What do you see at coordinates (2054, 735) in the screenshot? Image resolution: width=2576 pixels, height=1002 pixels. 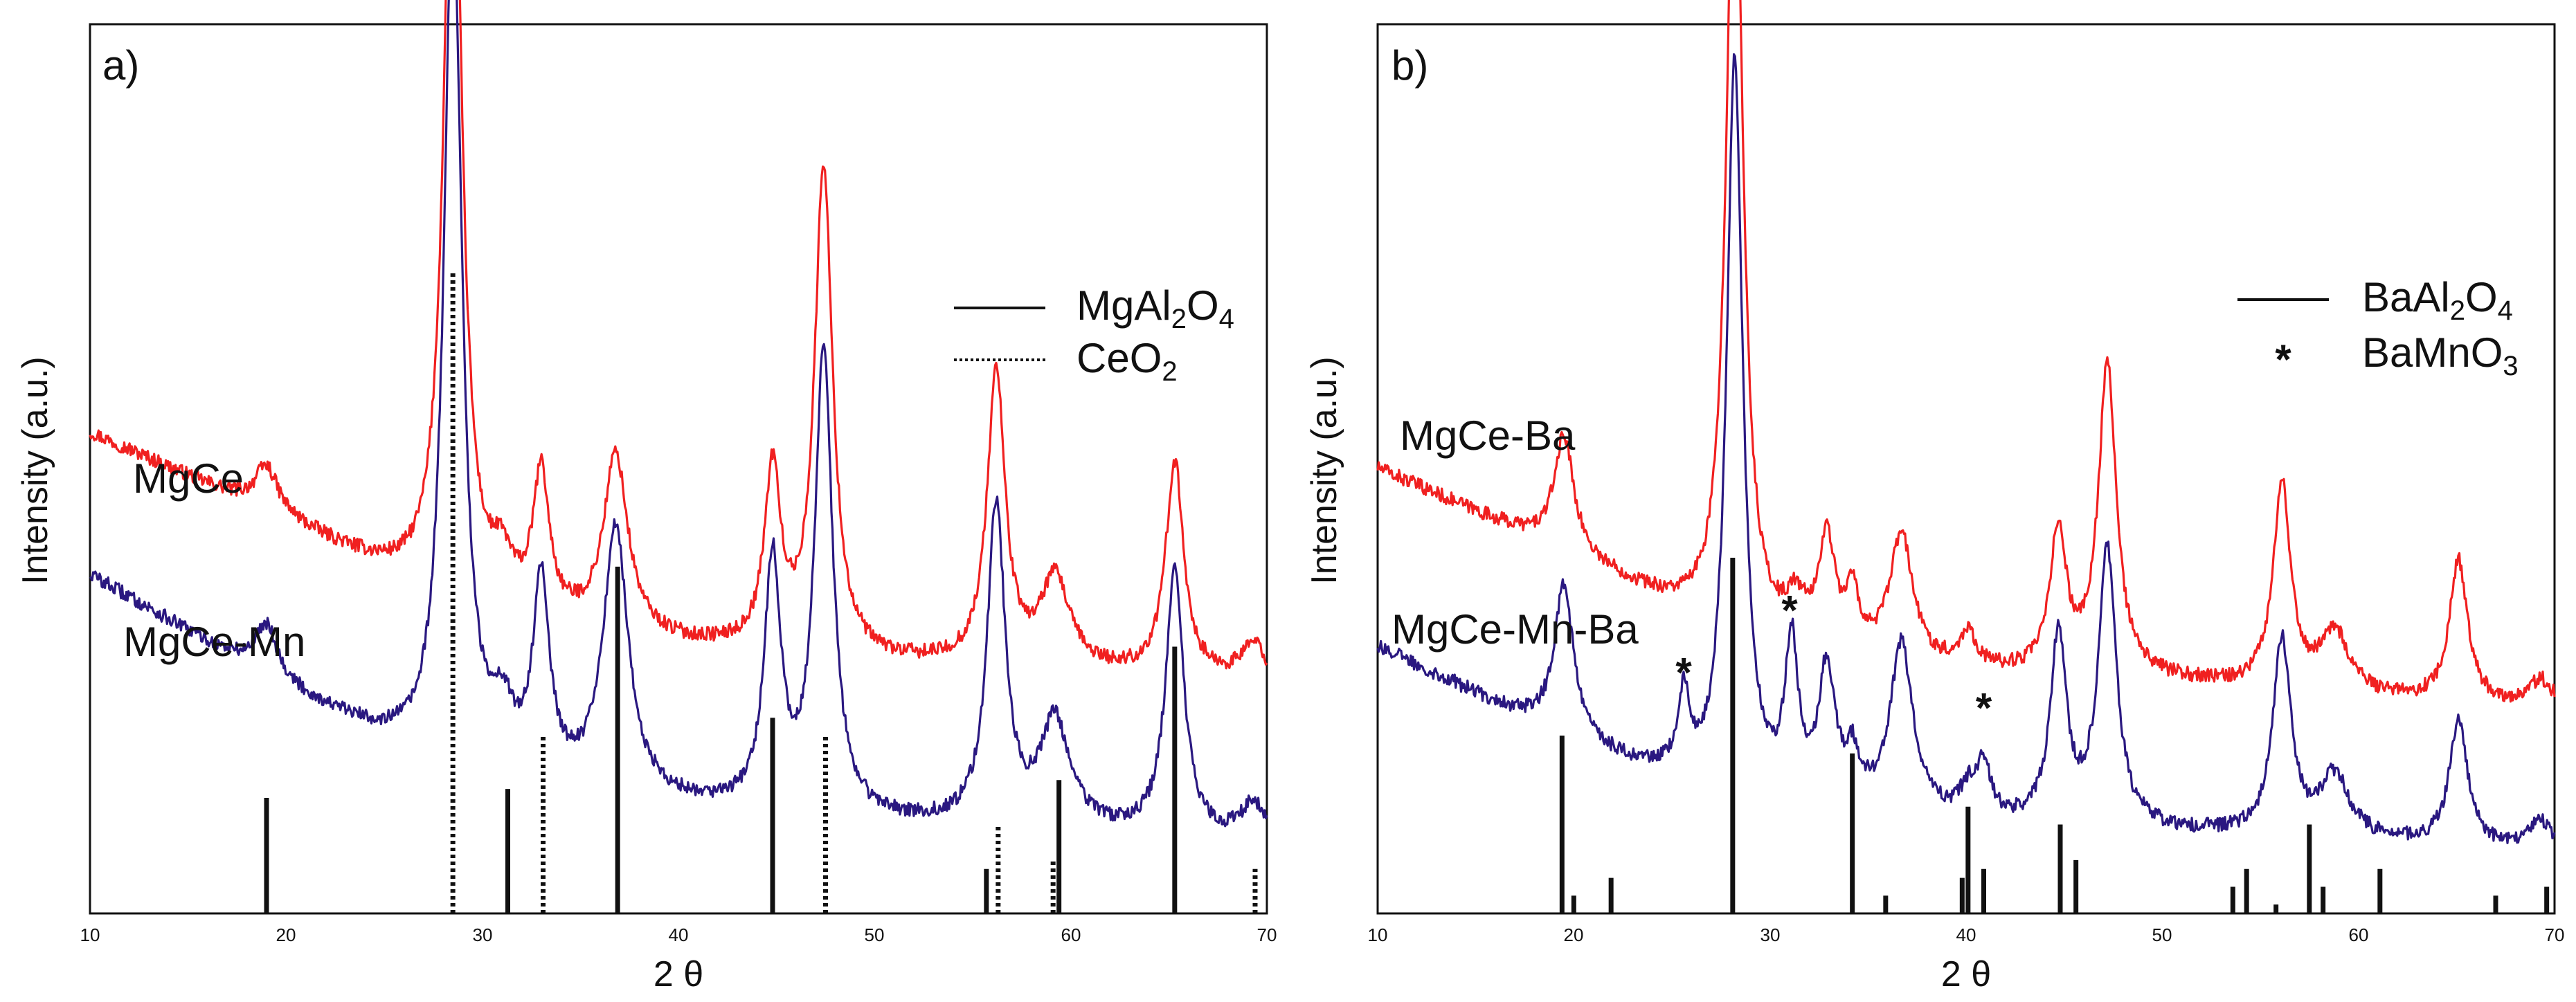 I see `reference-lines-b` at bounding box center [2054, 735].